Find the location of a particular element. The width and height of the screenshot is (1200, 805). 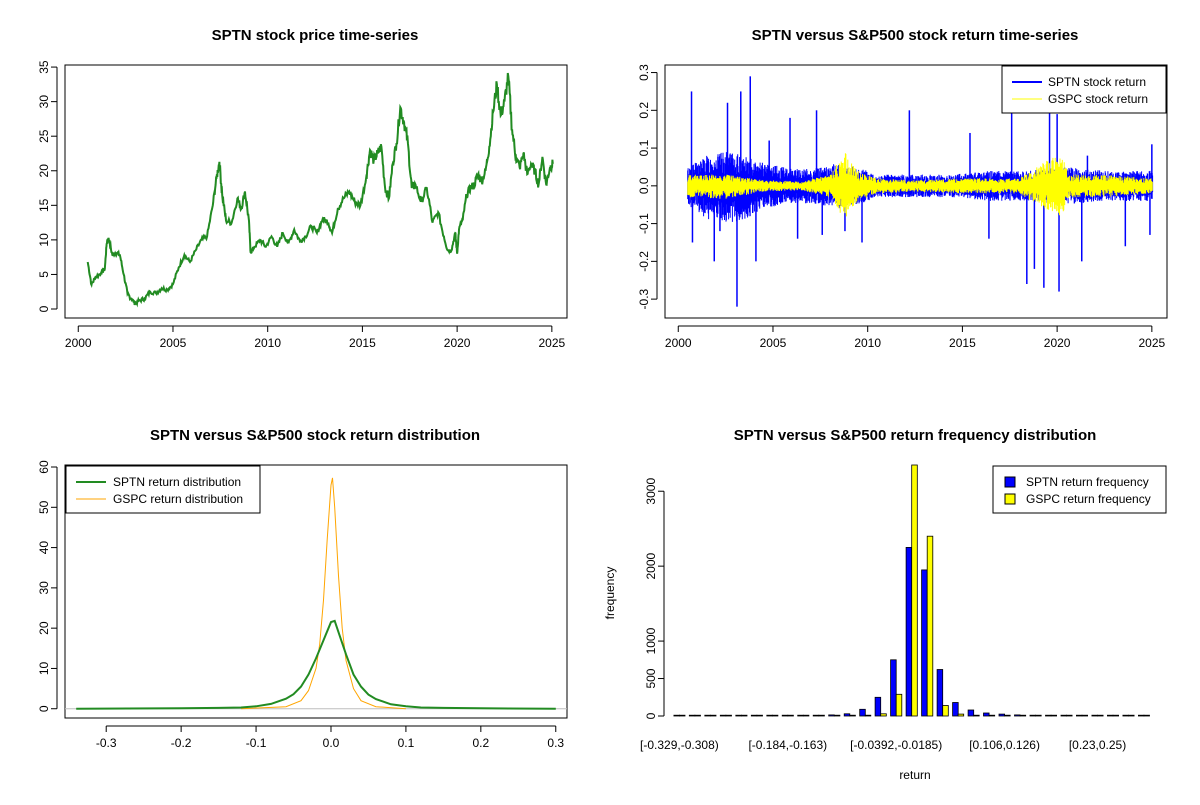

x-axis-label: return is located at coordinates (914, 775).